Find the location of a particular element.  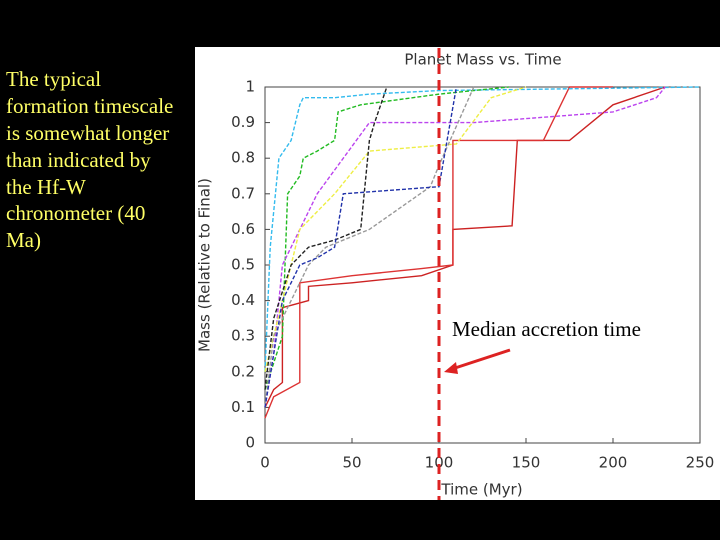

x-tick-label: 250 is located at coordinates (700, 463).